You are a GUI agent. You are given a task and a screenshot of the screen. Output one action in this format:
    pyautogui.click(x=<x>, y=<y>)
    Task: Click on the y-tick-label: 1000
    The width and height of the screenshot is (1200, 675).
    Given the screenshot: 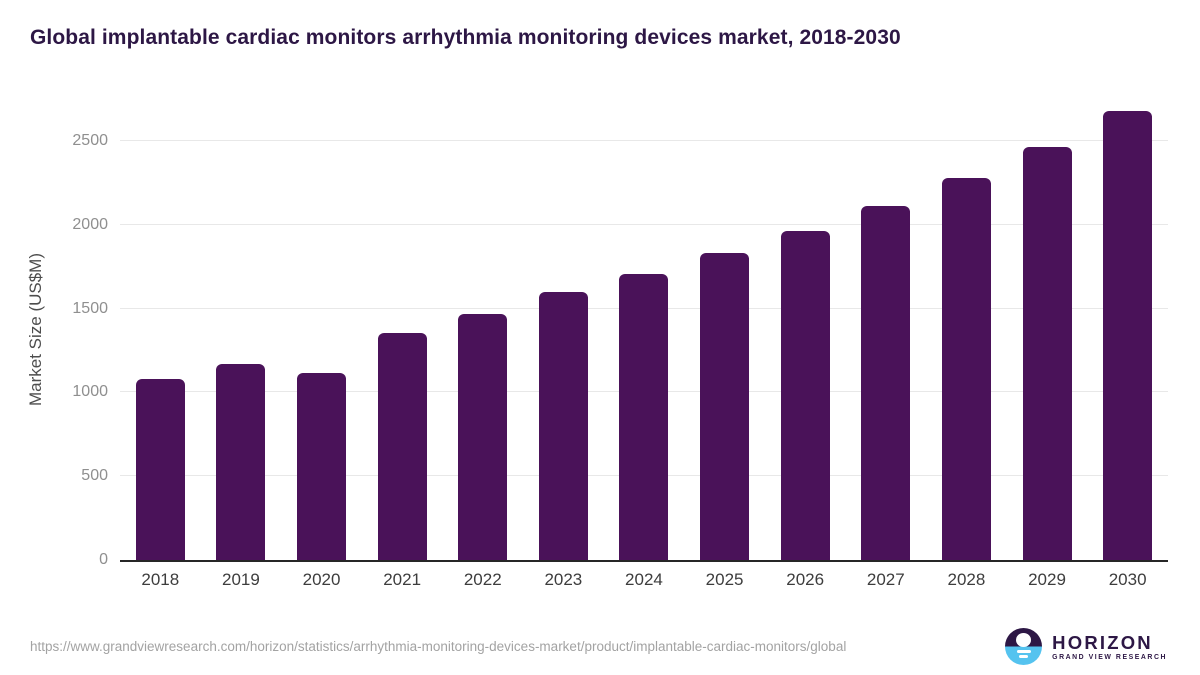 What is the action you would take?
    pyautogui.click(x=90, y=392)
    